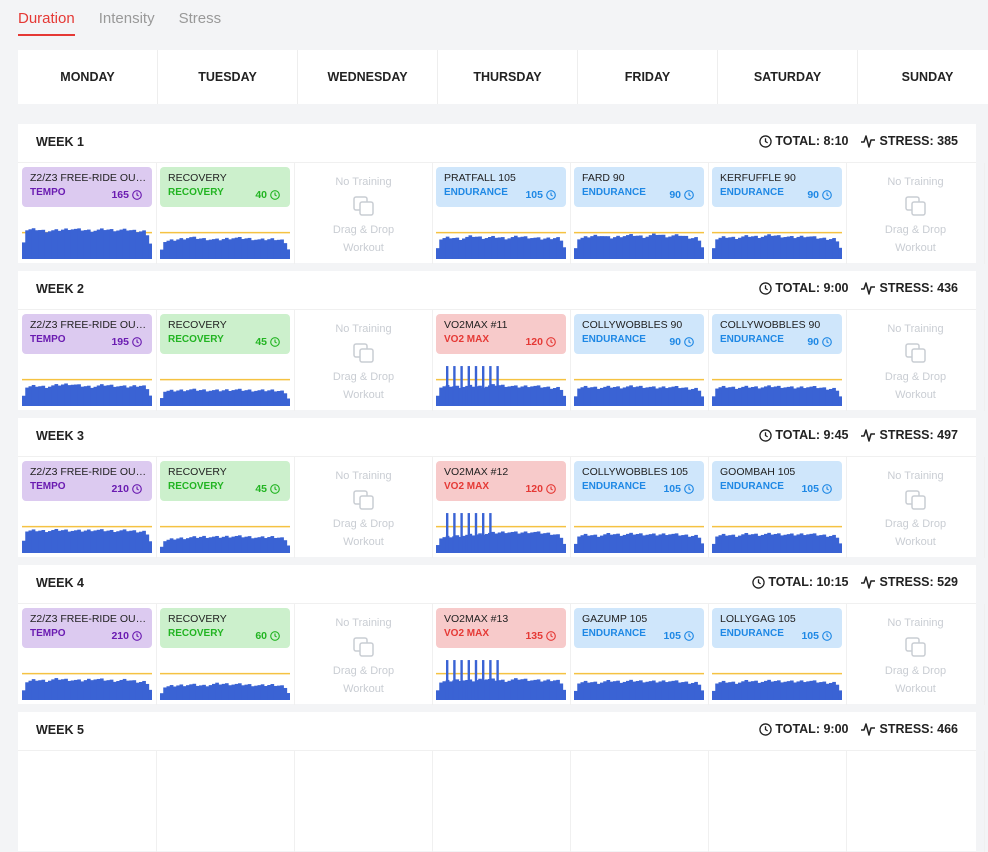 Image resolution: width=988 pixels, height=852 pixels. Describe the element at coordinates (501, 801) in the screenshot. I see `day-cell-thursday` at that location.